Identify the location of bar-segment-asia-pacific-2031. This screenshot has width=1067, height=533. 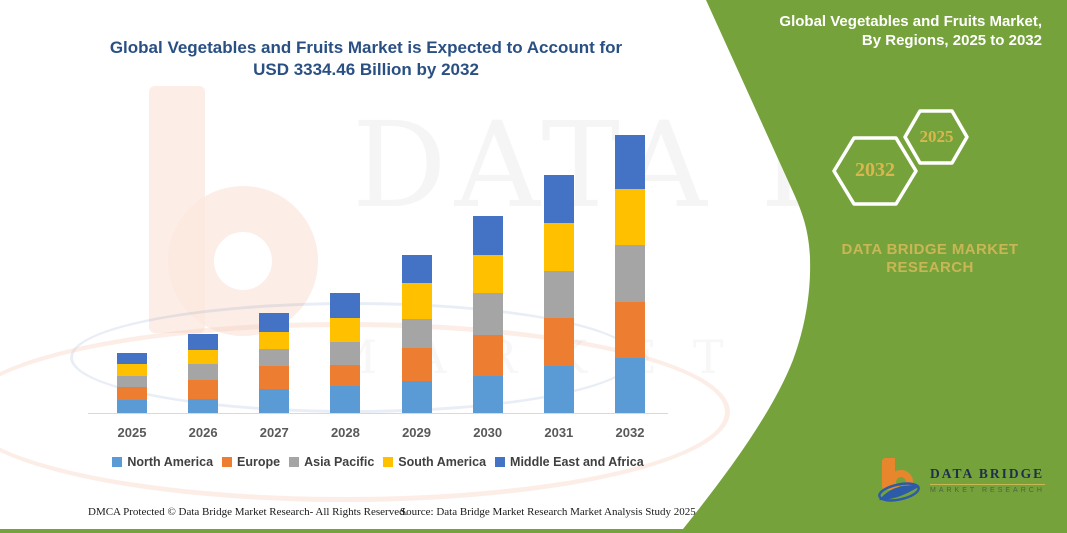
(558, 294).